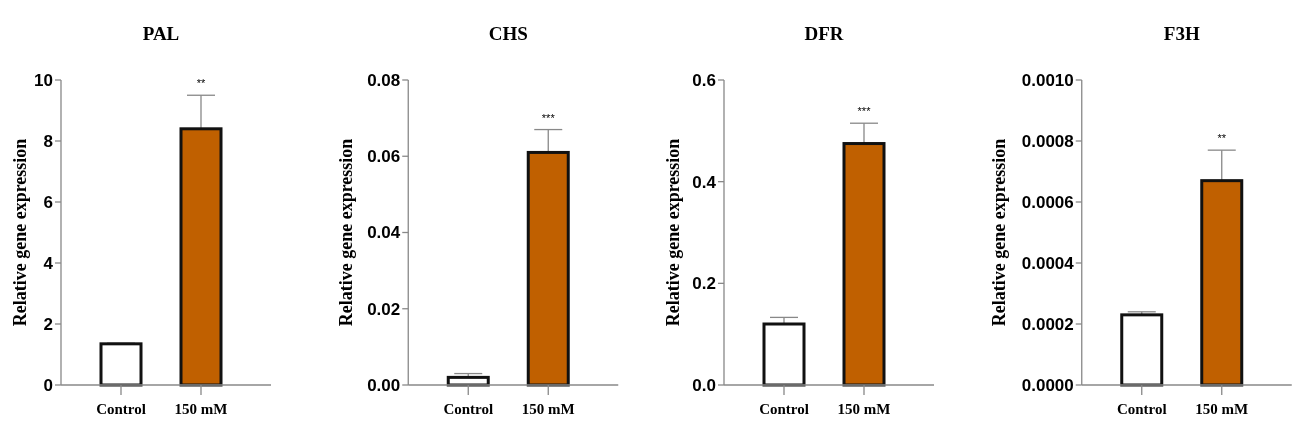 The width and height of the screenshot is (1305, 438). Describe the element at coordinates (48, 324) in the screenshot. I see `y-tick-label: 2` at that location.